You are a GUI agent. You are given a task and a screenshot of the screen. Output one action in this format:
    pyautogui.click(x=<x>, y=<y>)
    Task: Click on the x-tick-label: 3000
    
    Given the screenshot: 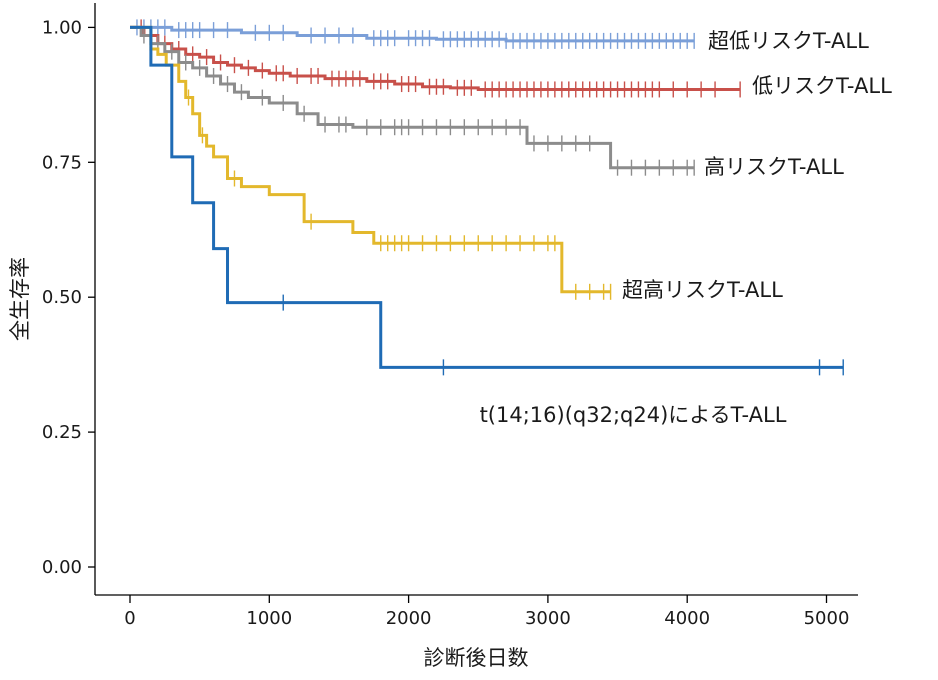 What is the action you would take?
    pyautogui.click(x=548, y=618)
    